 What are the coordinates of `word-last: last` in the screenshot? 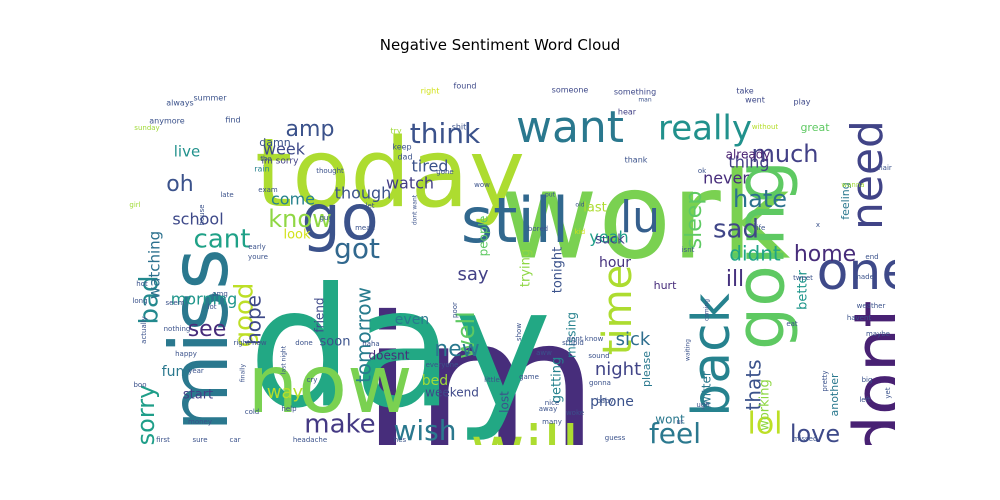 It's located at (594, 208).